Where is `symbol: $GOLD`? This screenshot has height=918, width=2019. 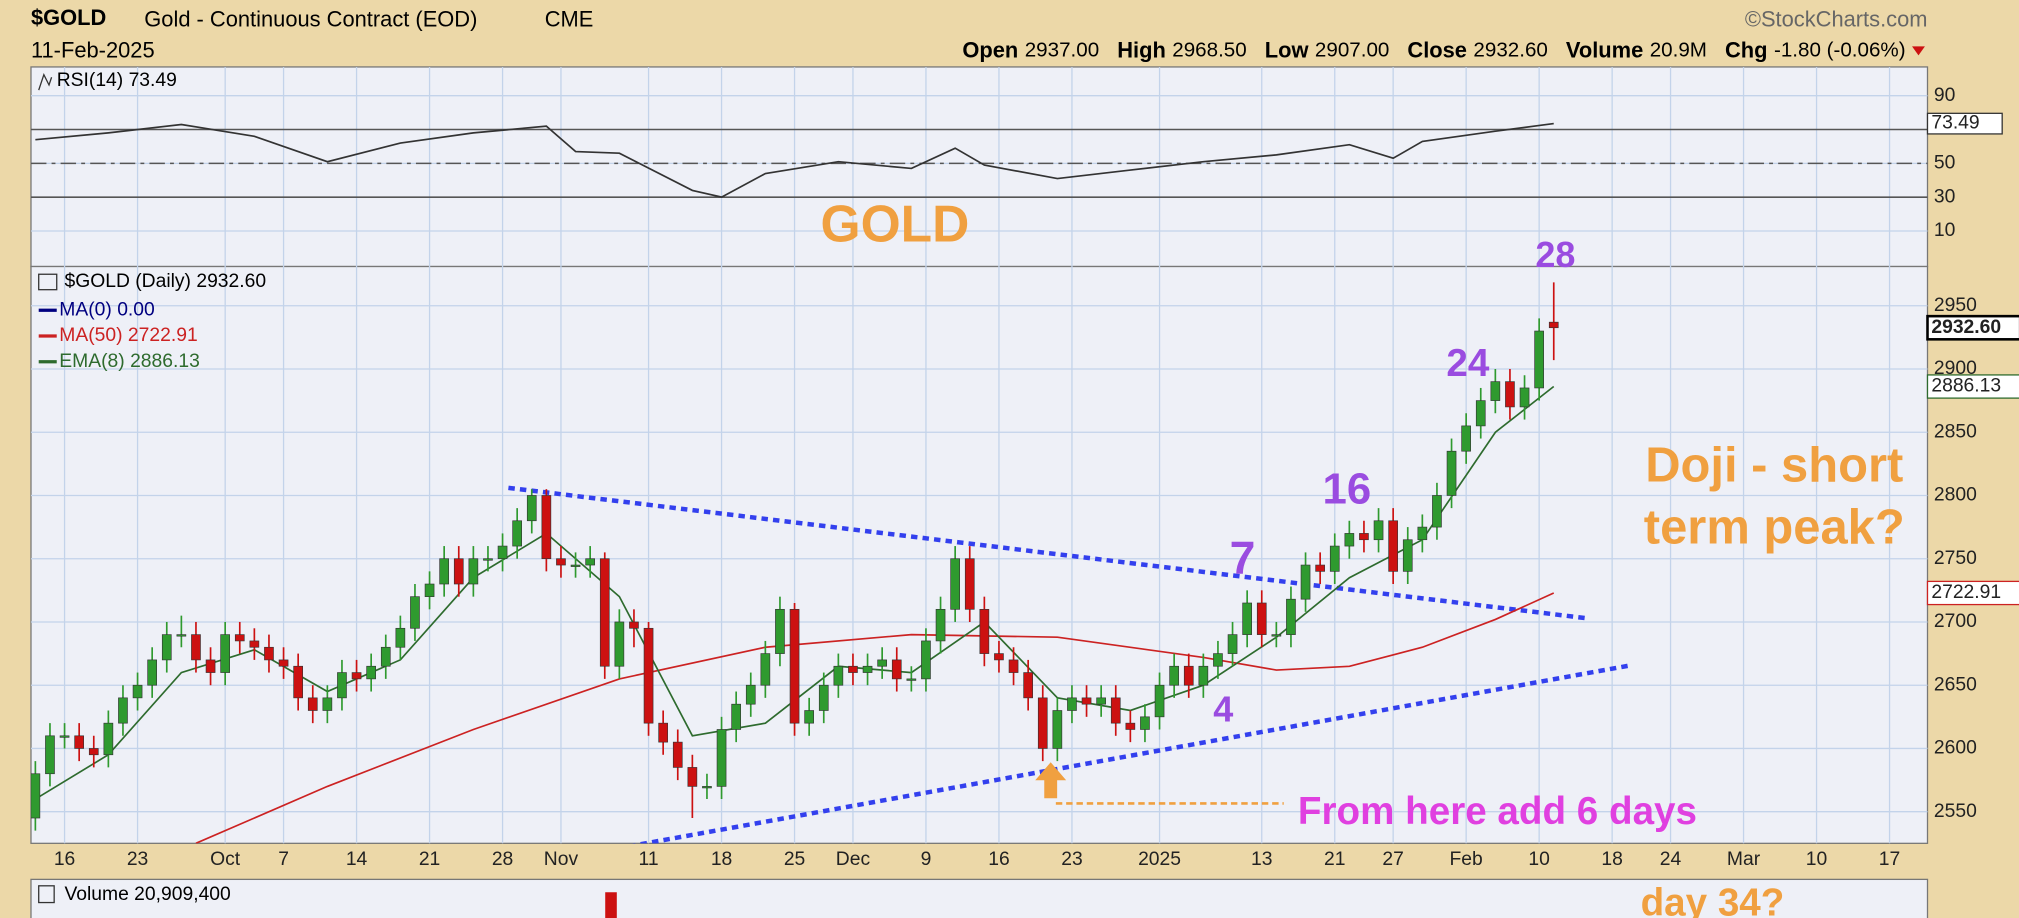 symbol: $GOLD is located at coordinates (68, 17).